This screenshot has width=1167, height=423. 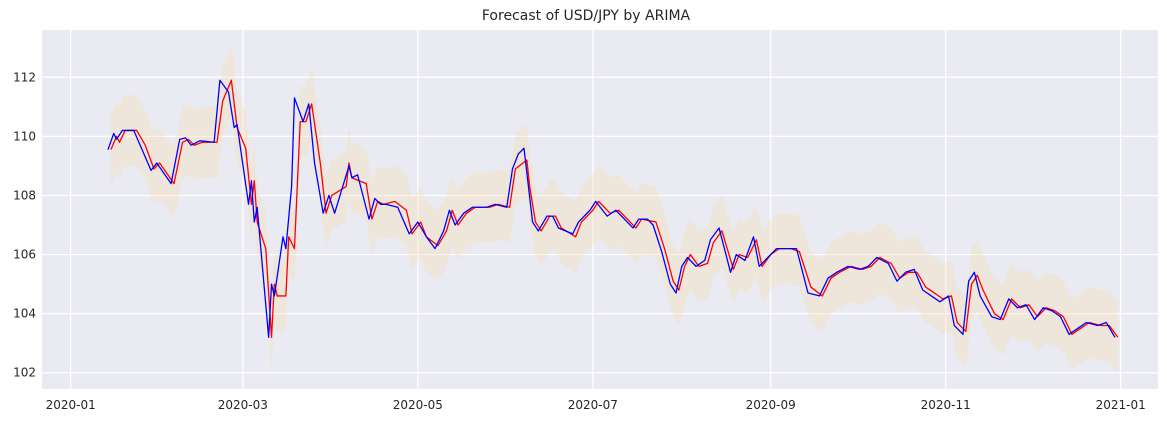 I want to click on y-tick-label: 106, so click(x=24, y=255).